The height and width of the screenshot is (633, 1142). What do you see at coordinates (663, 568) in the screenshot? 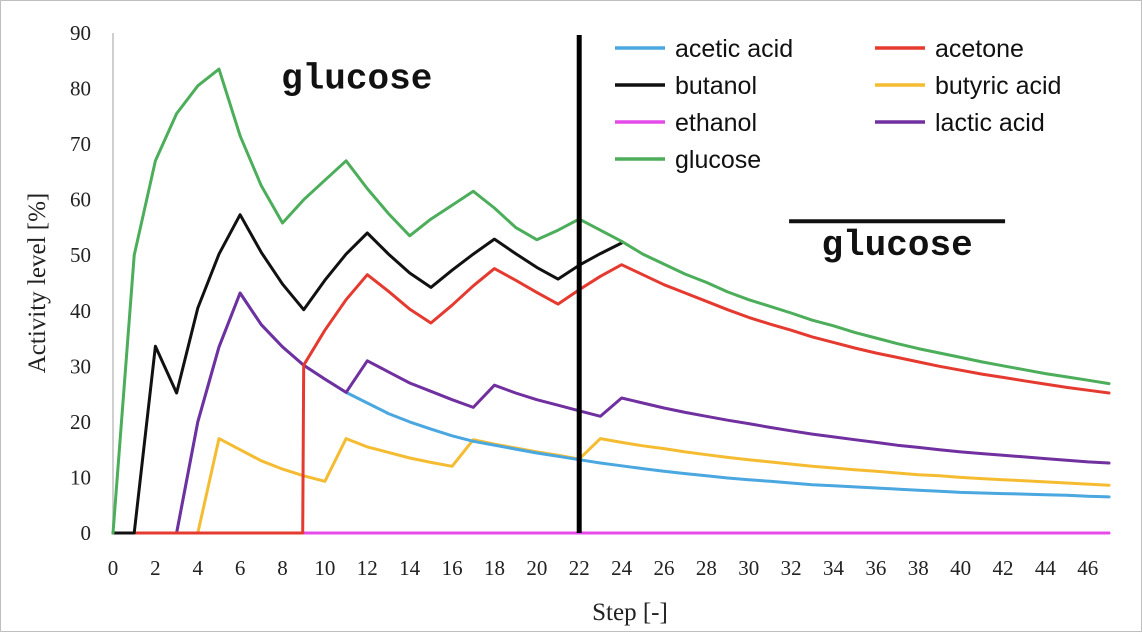
I see `x-tick-label: 26` at bounding box center [663, 568].